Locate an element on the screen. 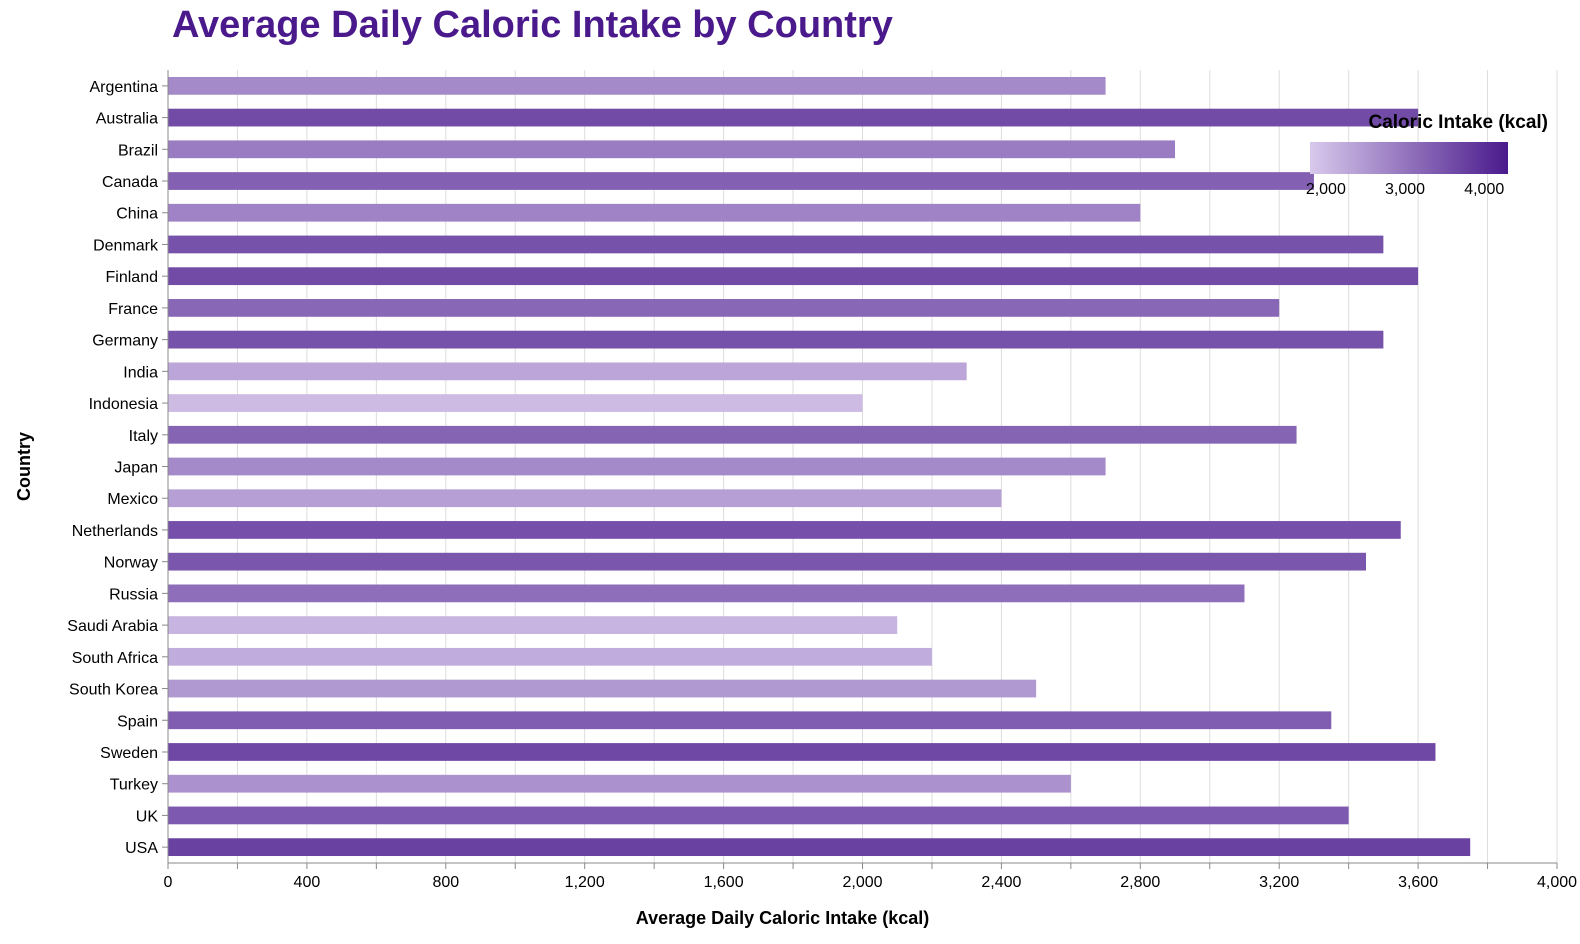 This screenshot has width=1580, height=944. y-tick-label: Germany is located at coordinates (125, 341).